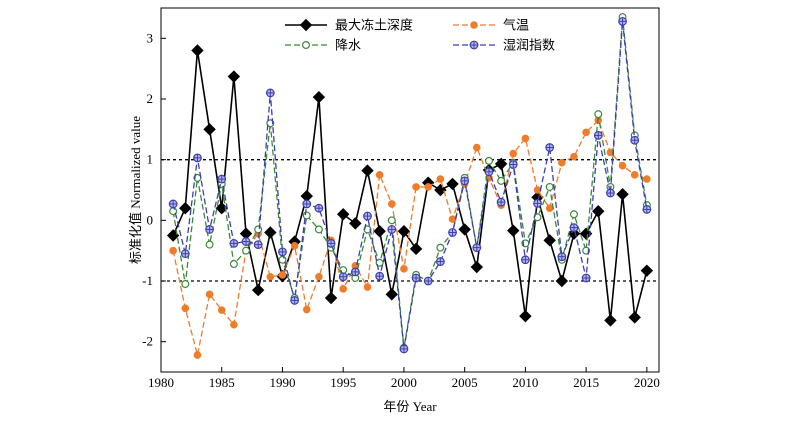  I want to click on legend-item: 降水, so click(323, 45).